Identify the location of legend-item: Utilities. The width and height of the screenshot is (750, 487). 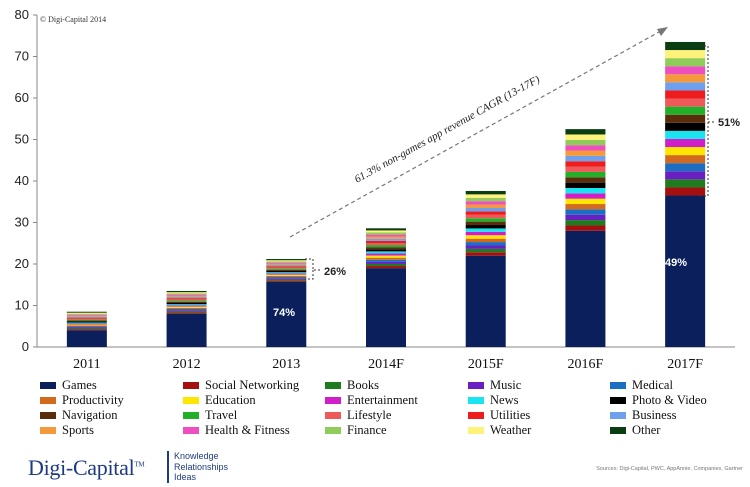
(539, 415).